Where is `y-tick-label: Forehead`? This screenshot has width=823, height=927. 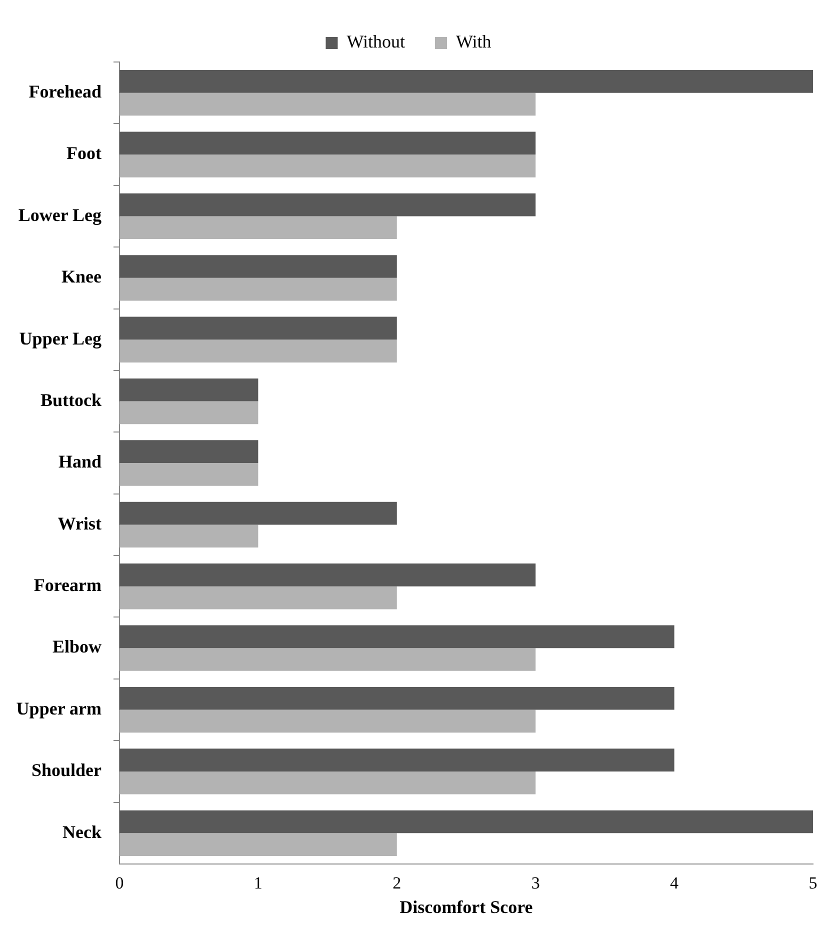
y-tick-label: Forehead is located at coordinates (65, 92).